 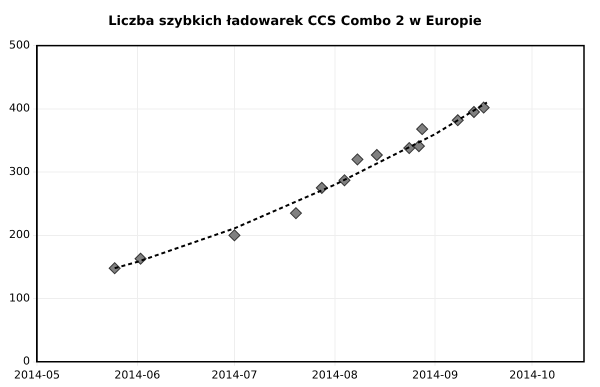 What do you see at coordinates (26, 361) in the screenshot?
I see `y-tick-label: 0` at bounding box center [26, 361].